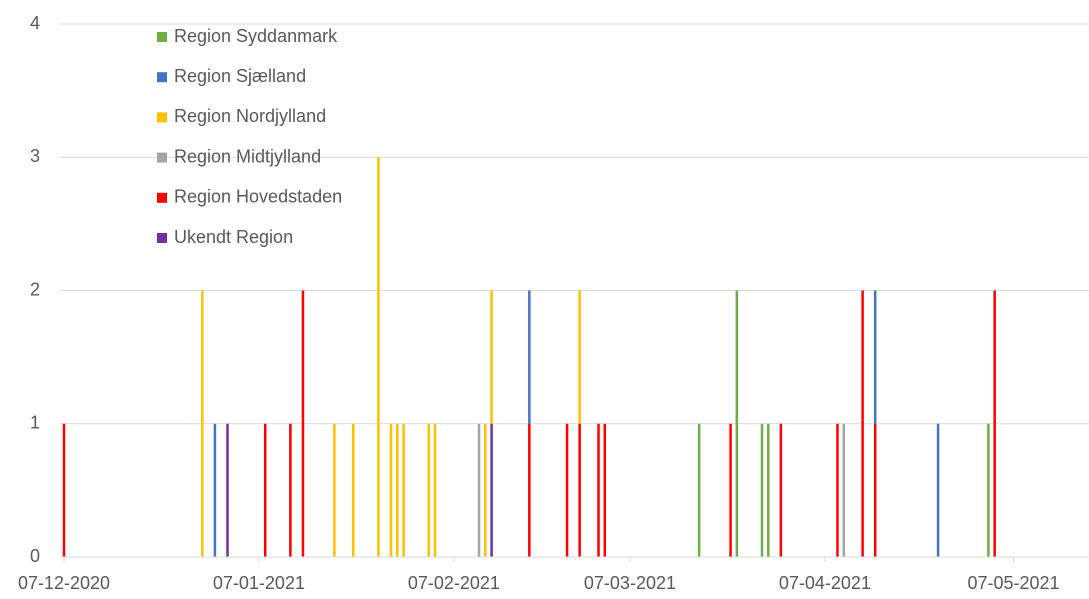  What do you see at coordinates (250, 116) in the screenshot?
I see `legend-label: Region Nordjylland` at bounding box center [250, 116].